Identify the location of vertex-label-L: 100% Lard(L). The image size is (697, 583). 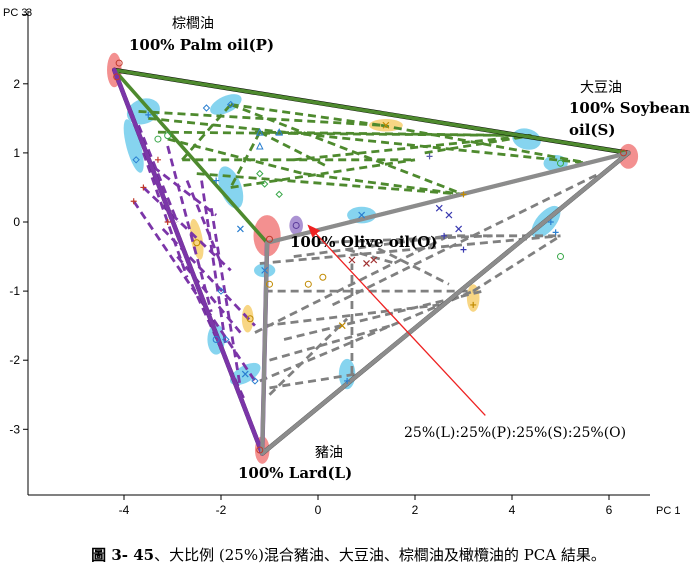
(295, 473).